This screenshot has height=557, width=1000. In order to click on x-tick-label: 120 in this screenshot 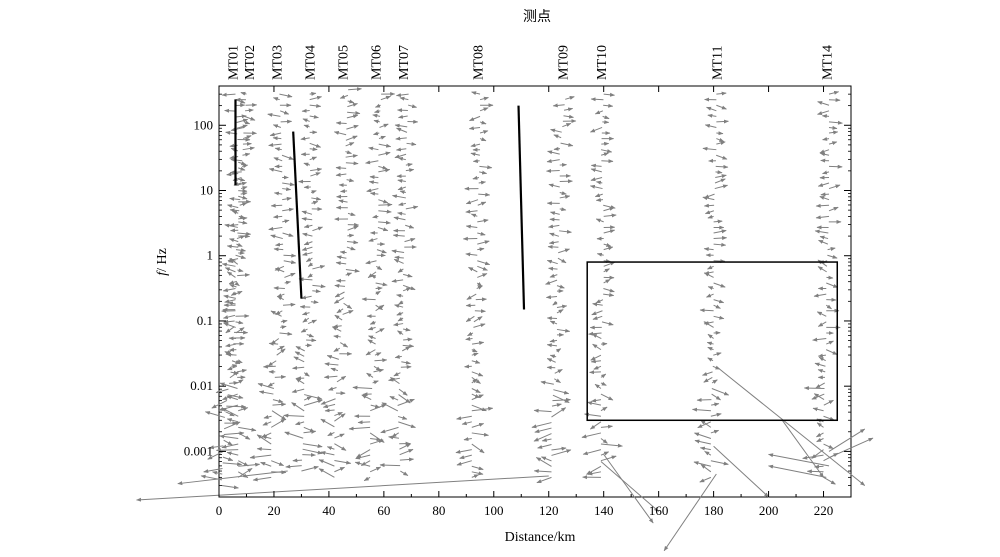, I will do `click(549, 510)`.